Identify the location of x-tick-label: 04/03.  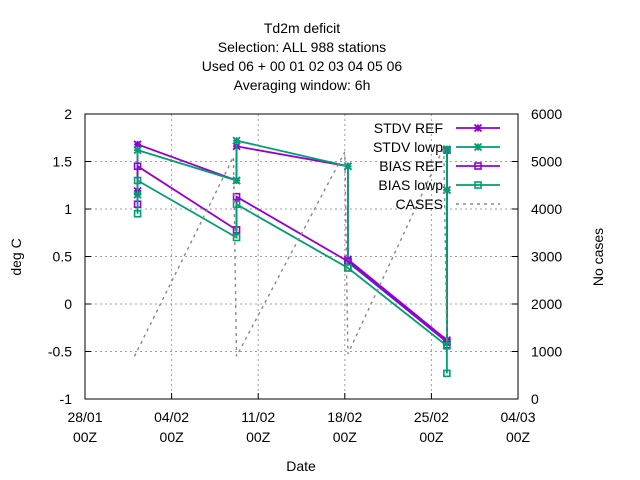
(517, 417).